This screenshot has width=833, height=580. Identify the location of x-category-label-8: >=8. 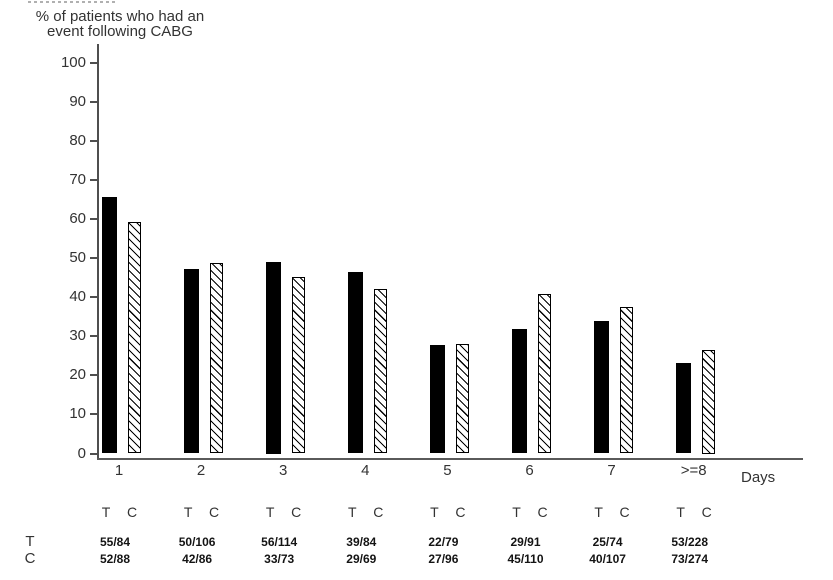
(693, 470).